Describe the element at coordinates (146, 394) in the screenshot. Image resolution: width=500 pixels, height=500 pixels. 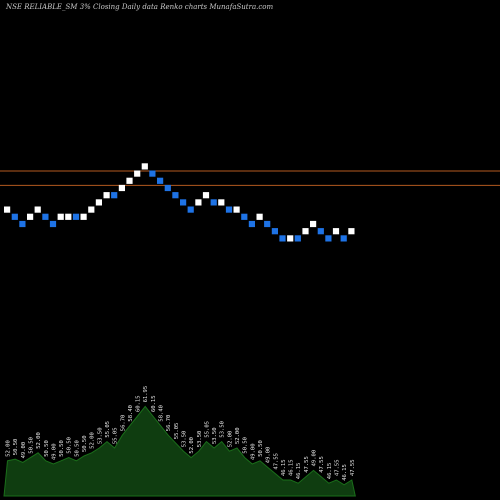
I see `price-label: 61.95` at that location.